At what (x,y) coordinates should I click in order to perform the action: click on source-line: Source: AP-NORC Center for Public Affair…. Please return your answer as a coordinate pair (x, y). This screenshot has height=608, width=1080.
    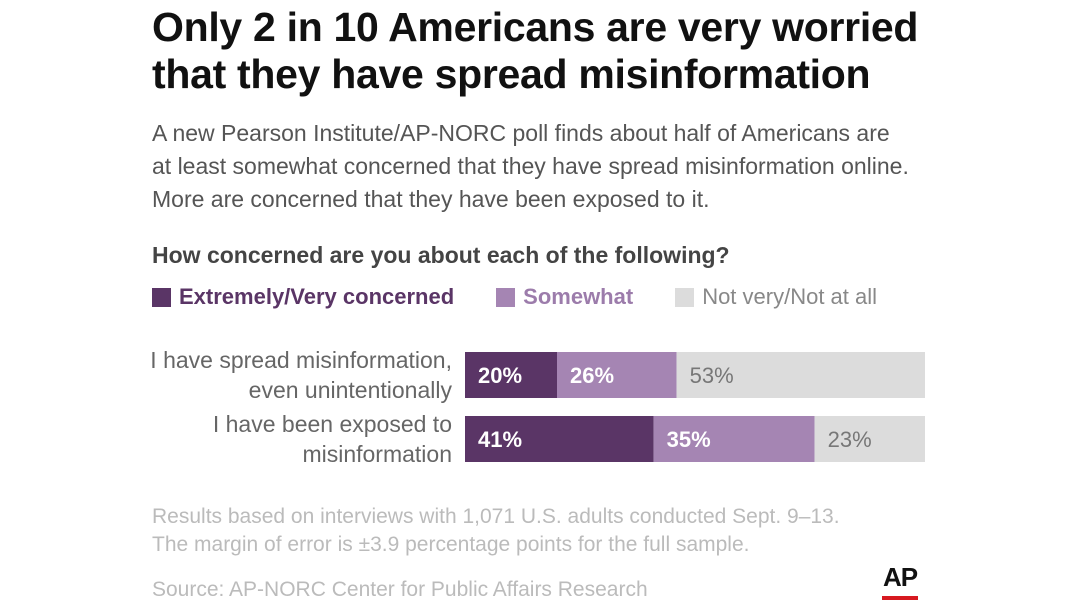
    Looking at the image, I should click on (400, 589).